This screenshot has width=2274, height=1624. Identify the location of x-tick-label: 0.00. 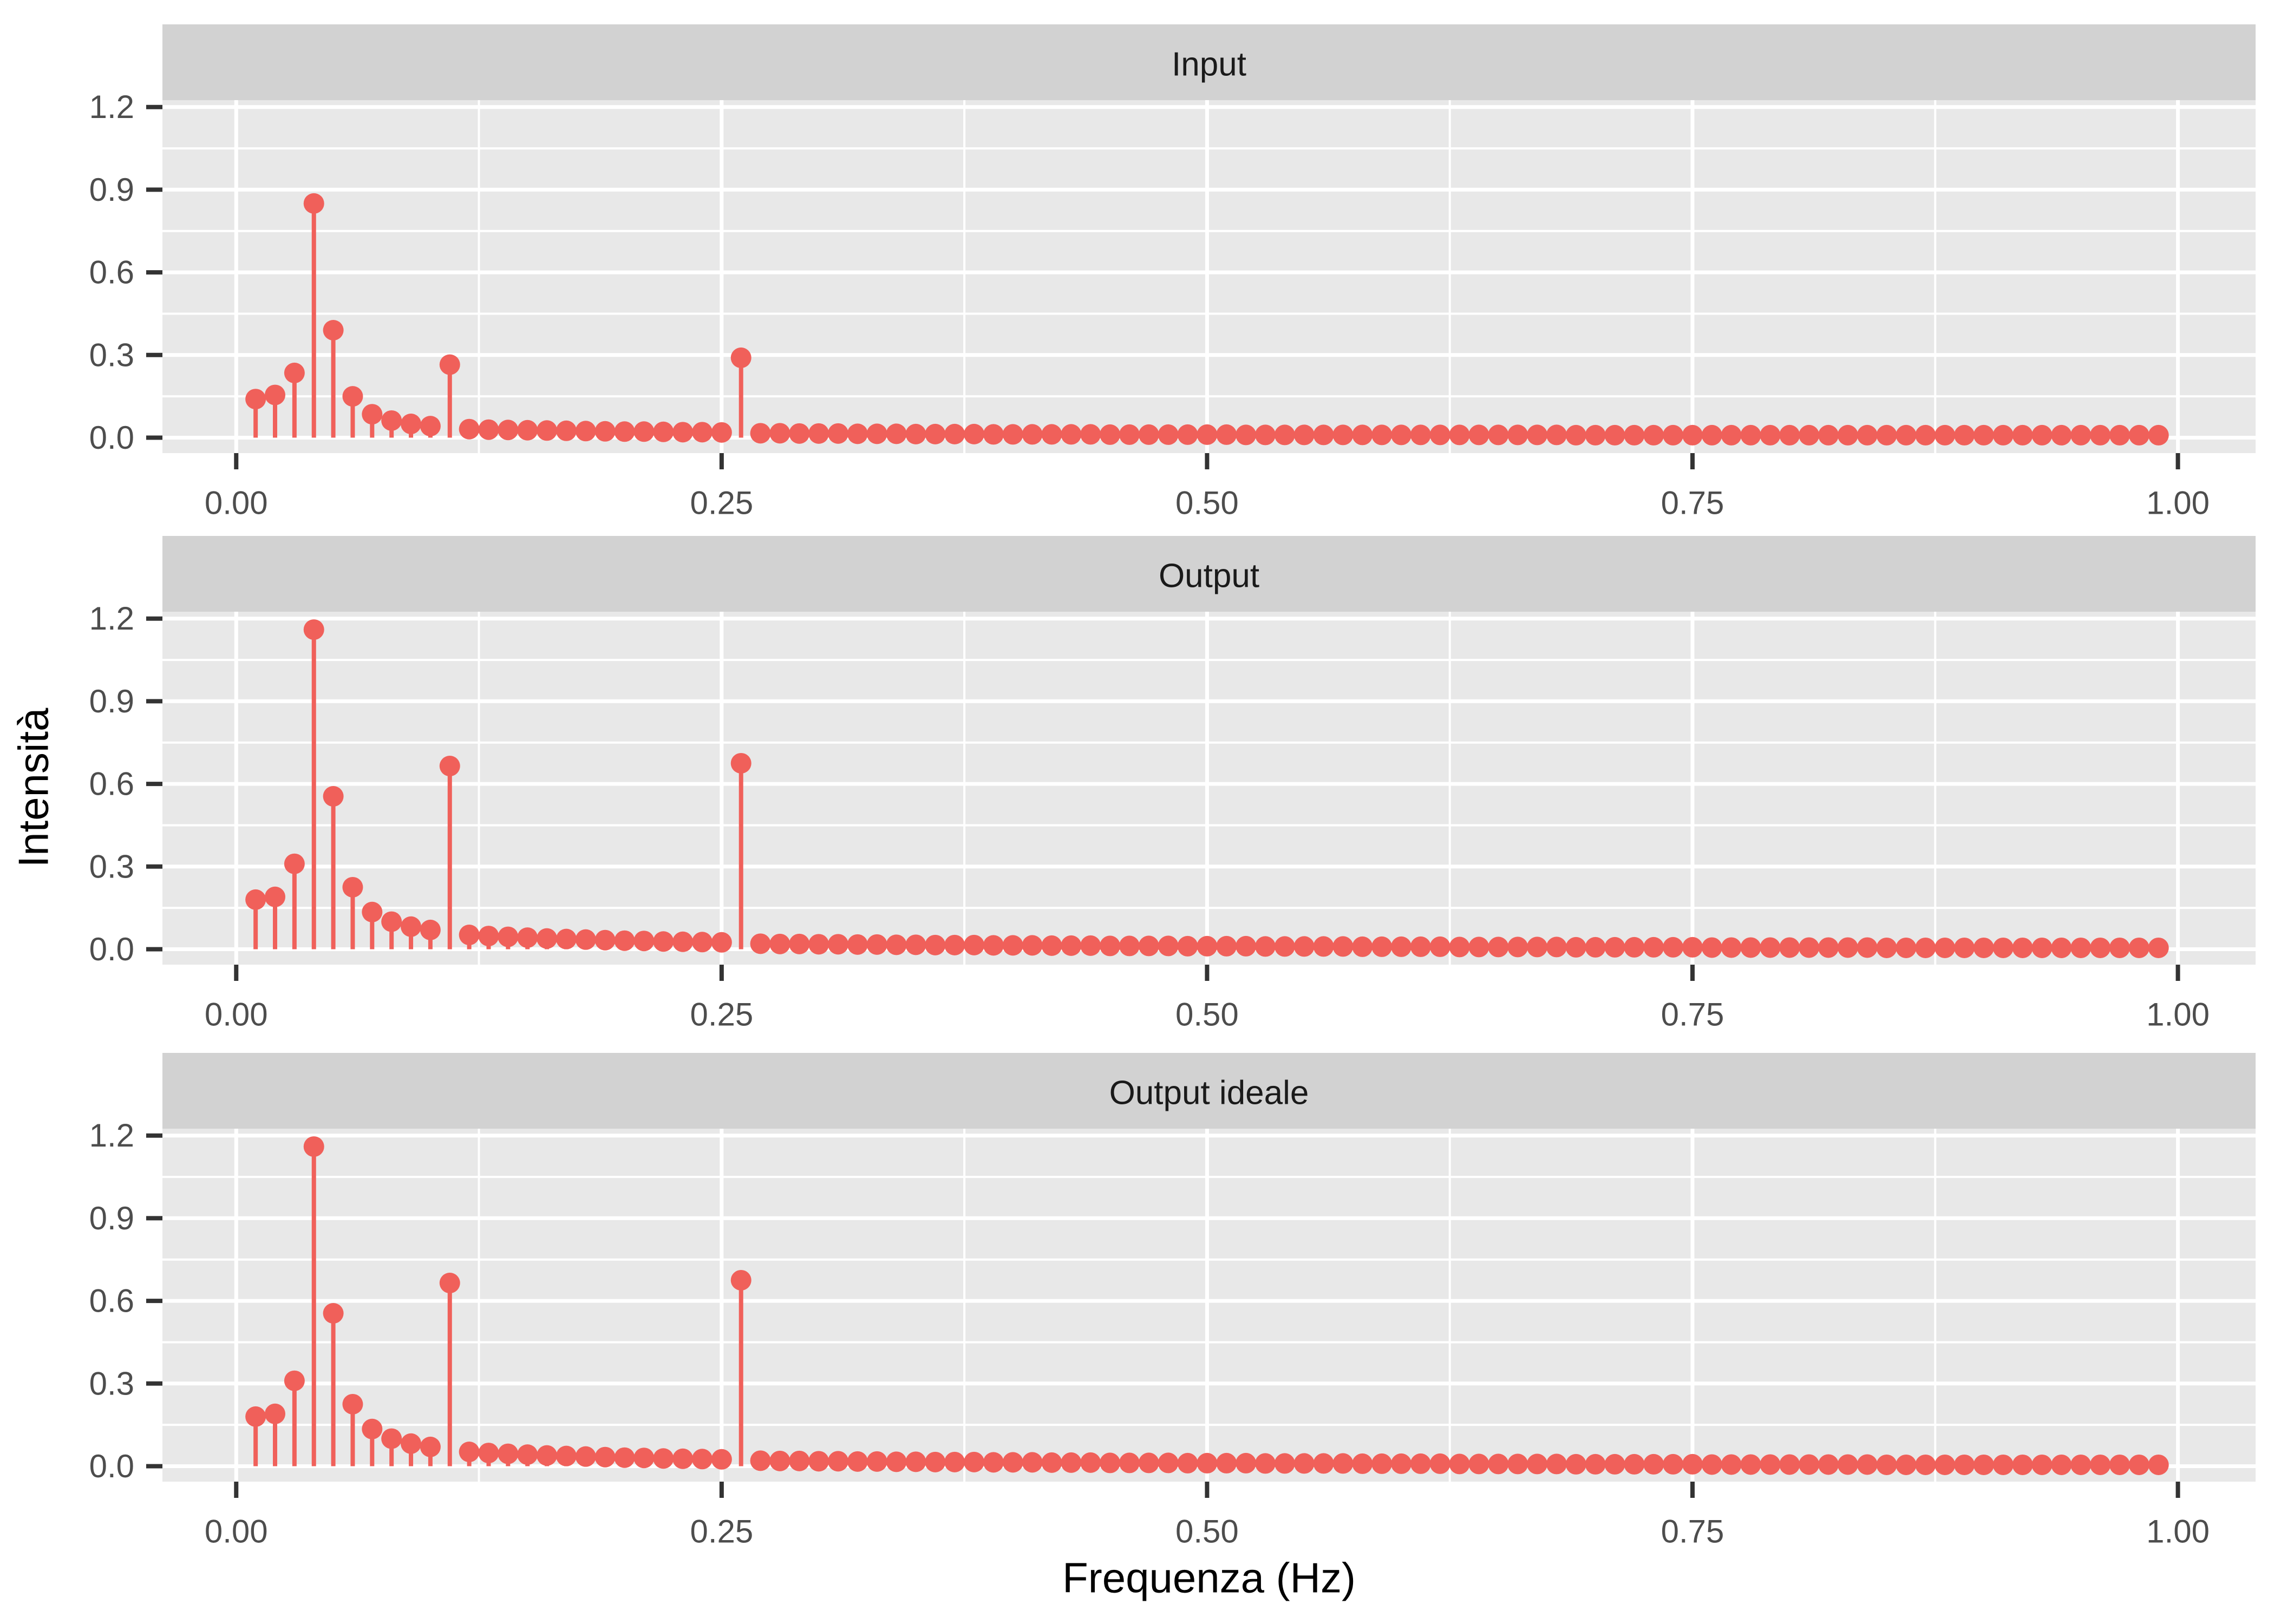
(237, 1015).